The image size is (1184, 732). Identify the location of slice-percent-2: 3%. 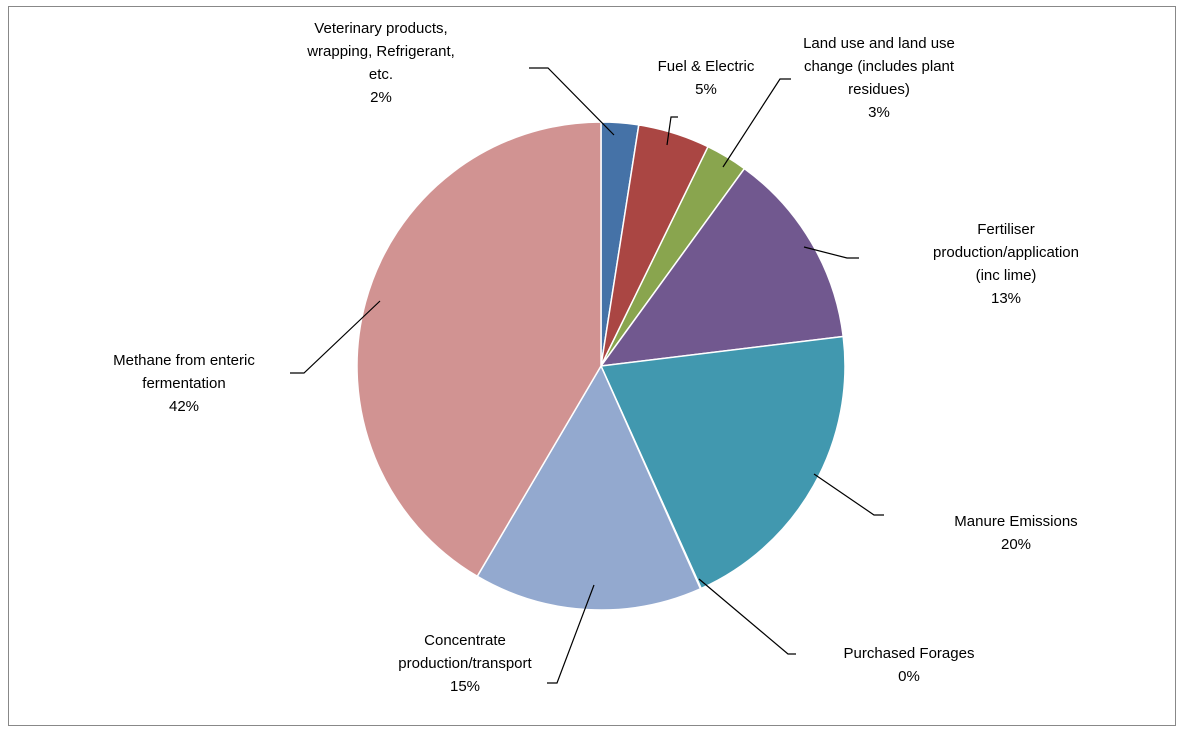
(879, 112).